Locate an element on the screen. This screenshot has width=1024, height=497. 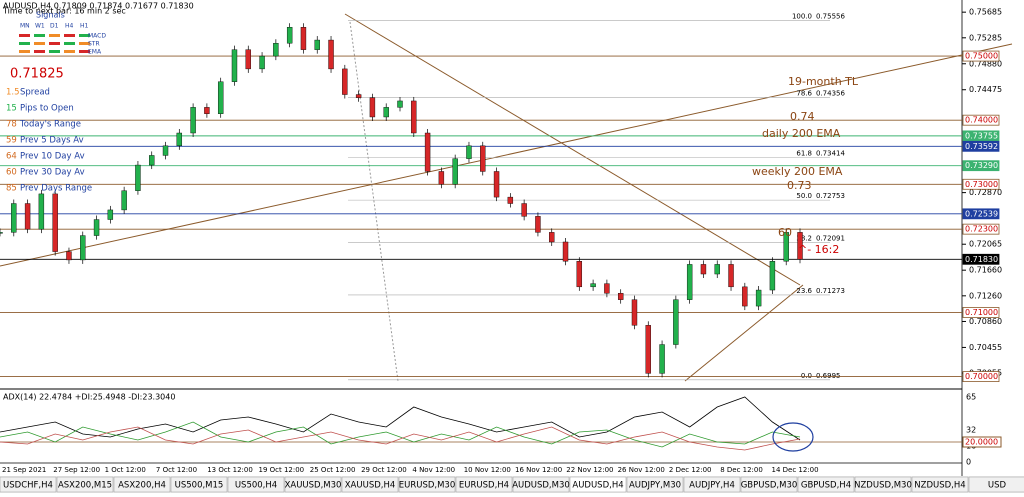
tab-label: US500,M15 is located at coordinates (199, 486).